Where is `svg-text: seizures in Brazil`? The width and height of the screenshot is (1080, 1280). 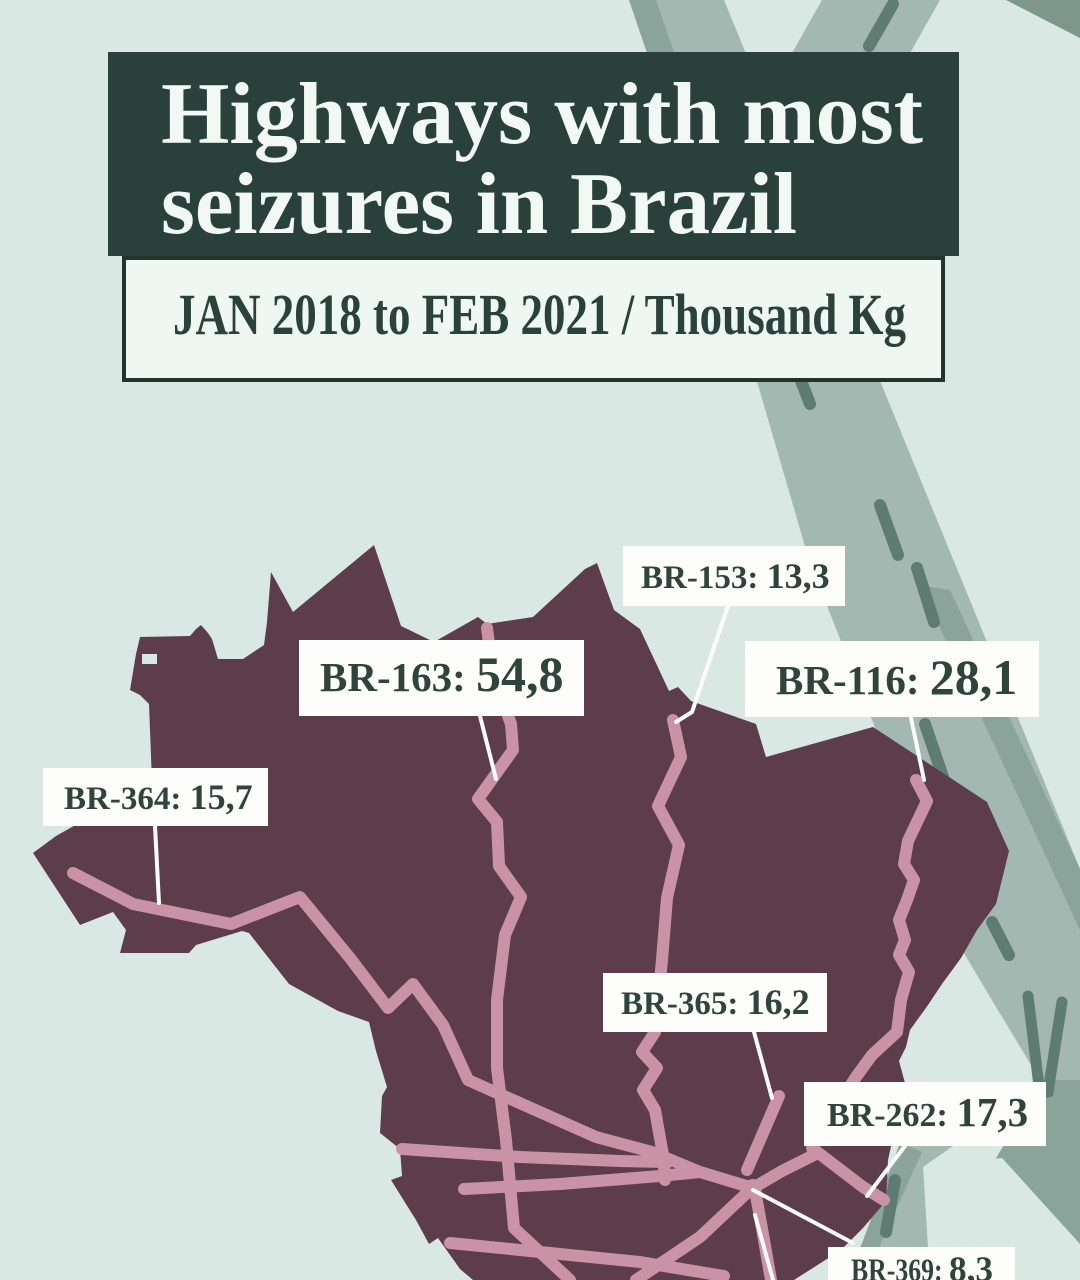 svg-text: seizures in Brazil is located at coordinates (479, 204).